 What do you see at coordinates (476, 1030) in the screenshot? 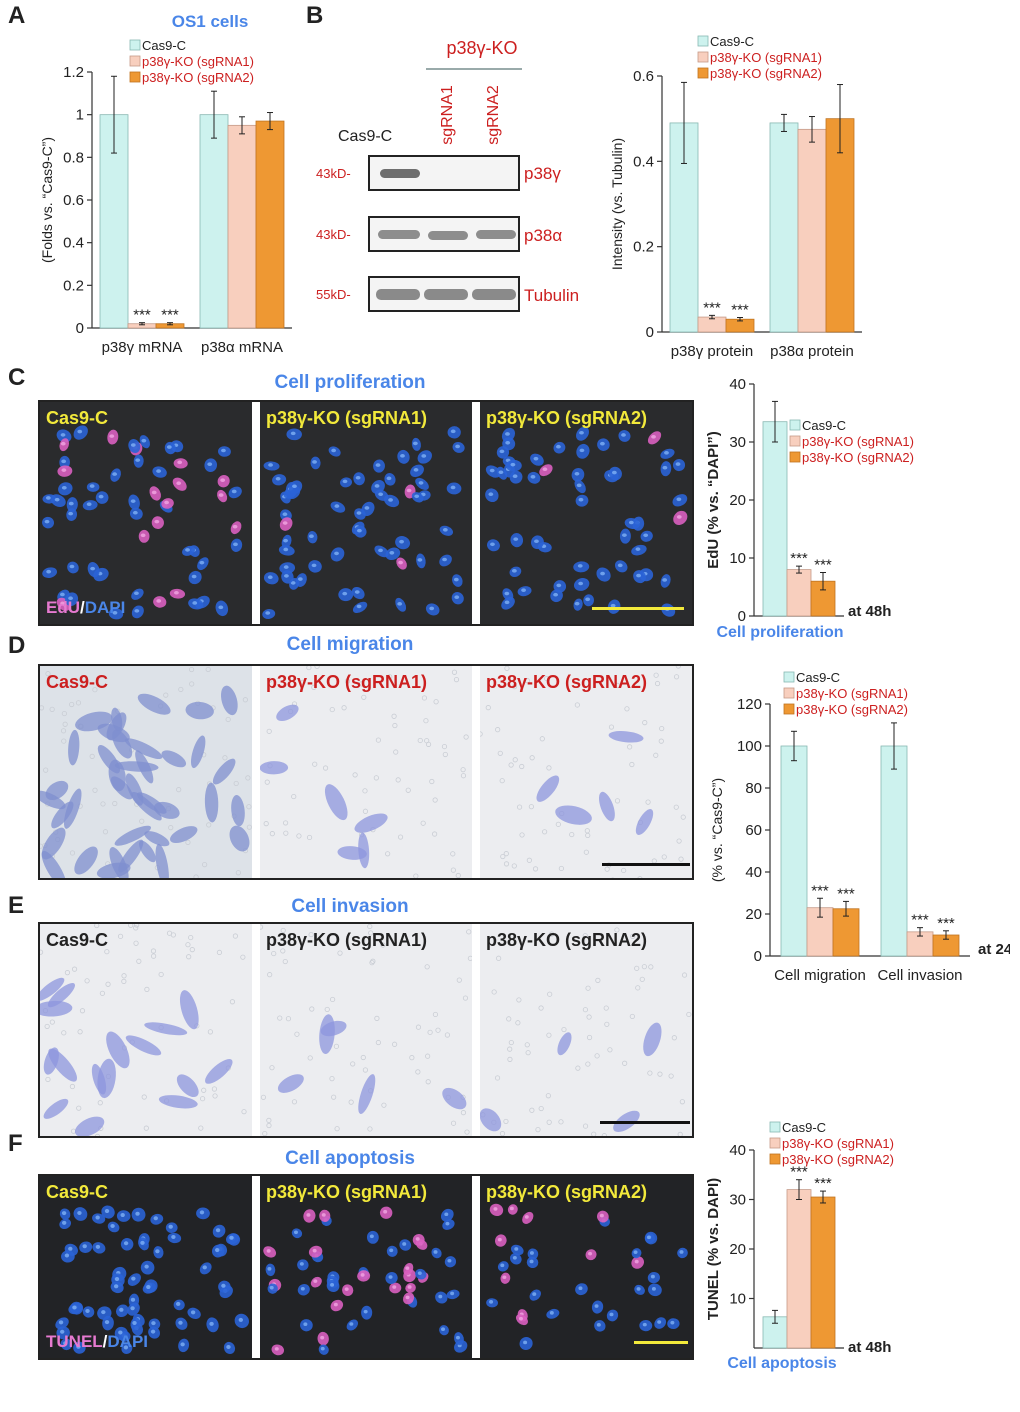
I see `tile-separator` at bounding box center [476, 1030].